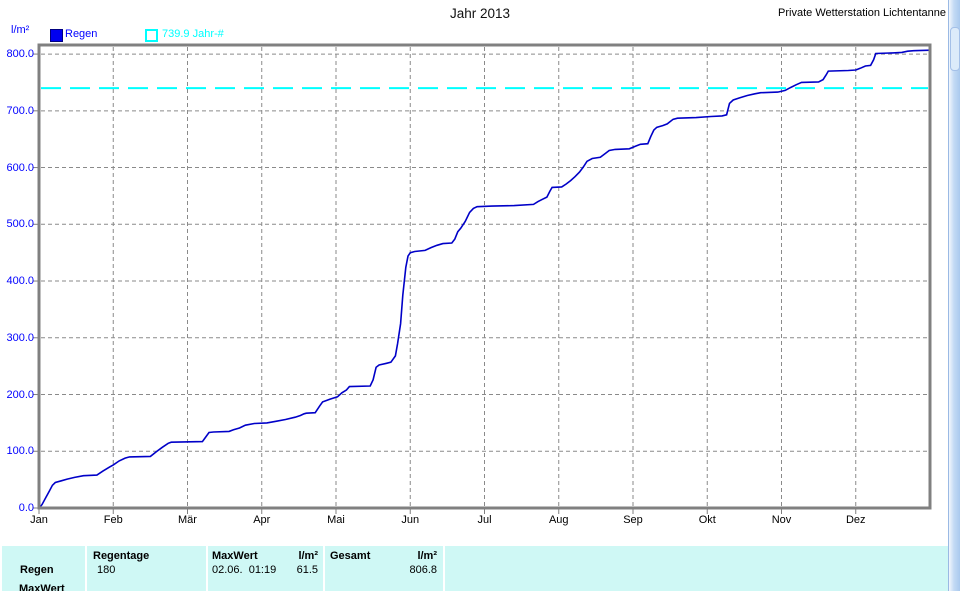  Describe the element at coordinates (20, 394) in the screenshot. I see `y-tick-label: 200.0` at that location.